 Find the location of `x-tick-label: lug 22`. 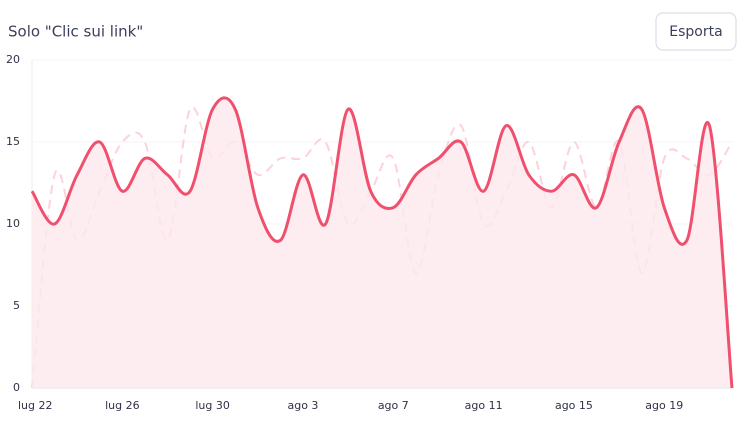

x-tick-label: lug 22 is located at coordinates (35, 405).